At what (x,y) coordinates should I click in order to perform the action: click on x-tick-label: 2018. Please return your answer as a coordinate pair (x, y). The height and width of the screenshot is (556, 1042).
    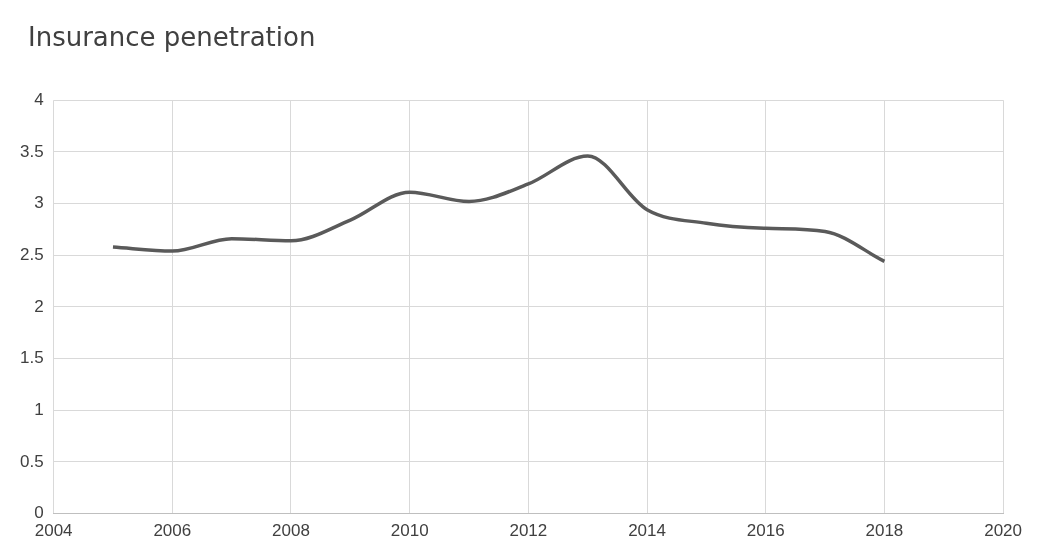
    Looking at the image, I should click on (884, 531).